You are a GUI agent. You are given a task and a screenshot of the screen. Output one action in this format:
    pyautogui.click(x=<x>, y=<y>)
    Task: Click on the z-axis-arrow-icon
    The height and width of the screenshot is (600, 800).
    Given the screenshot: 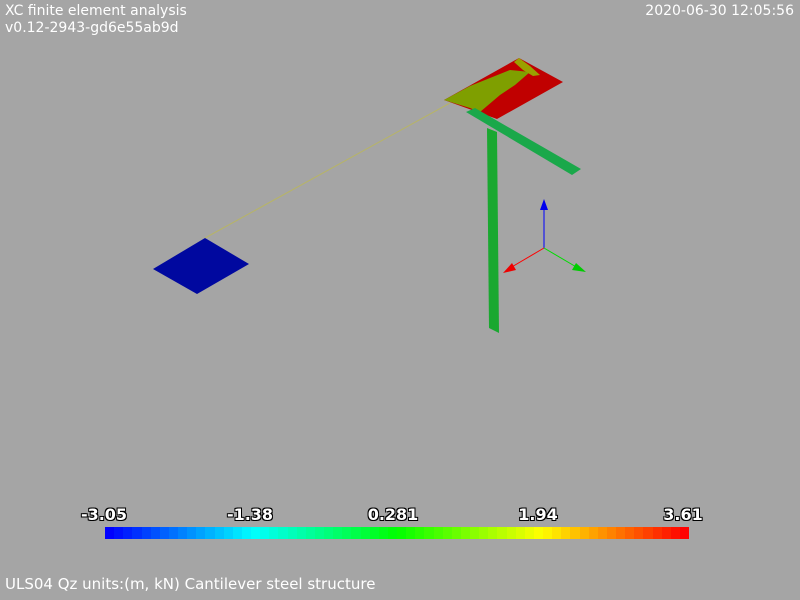 What is the action you would take?
    pyautogui.click(x=544, y=204)
    